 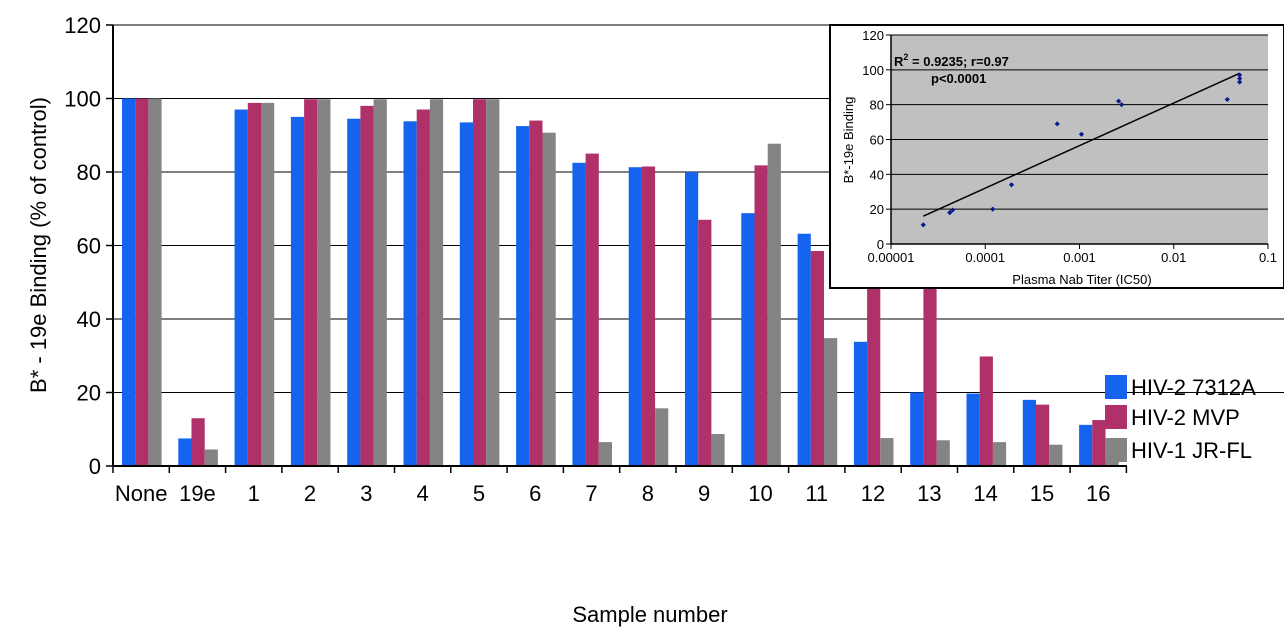 What do you see at coordinates (958, 78) in the screenshot?
I see `p-value-annotation: p<0.0001` at bounding box center [958, 78].